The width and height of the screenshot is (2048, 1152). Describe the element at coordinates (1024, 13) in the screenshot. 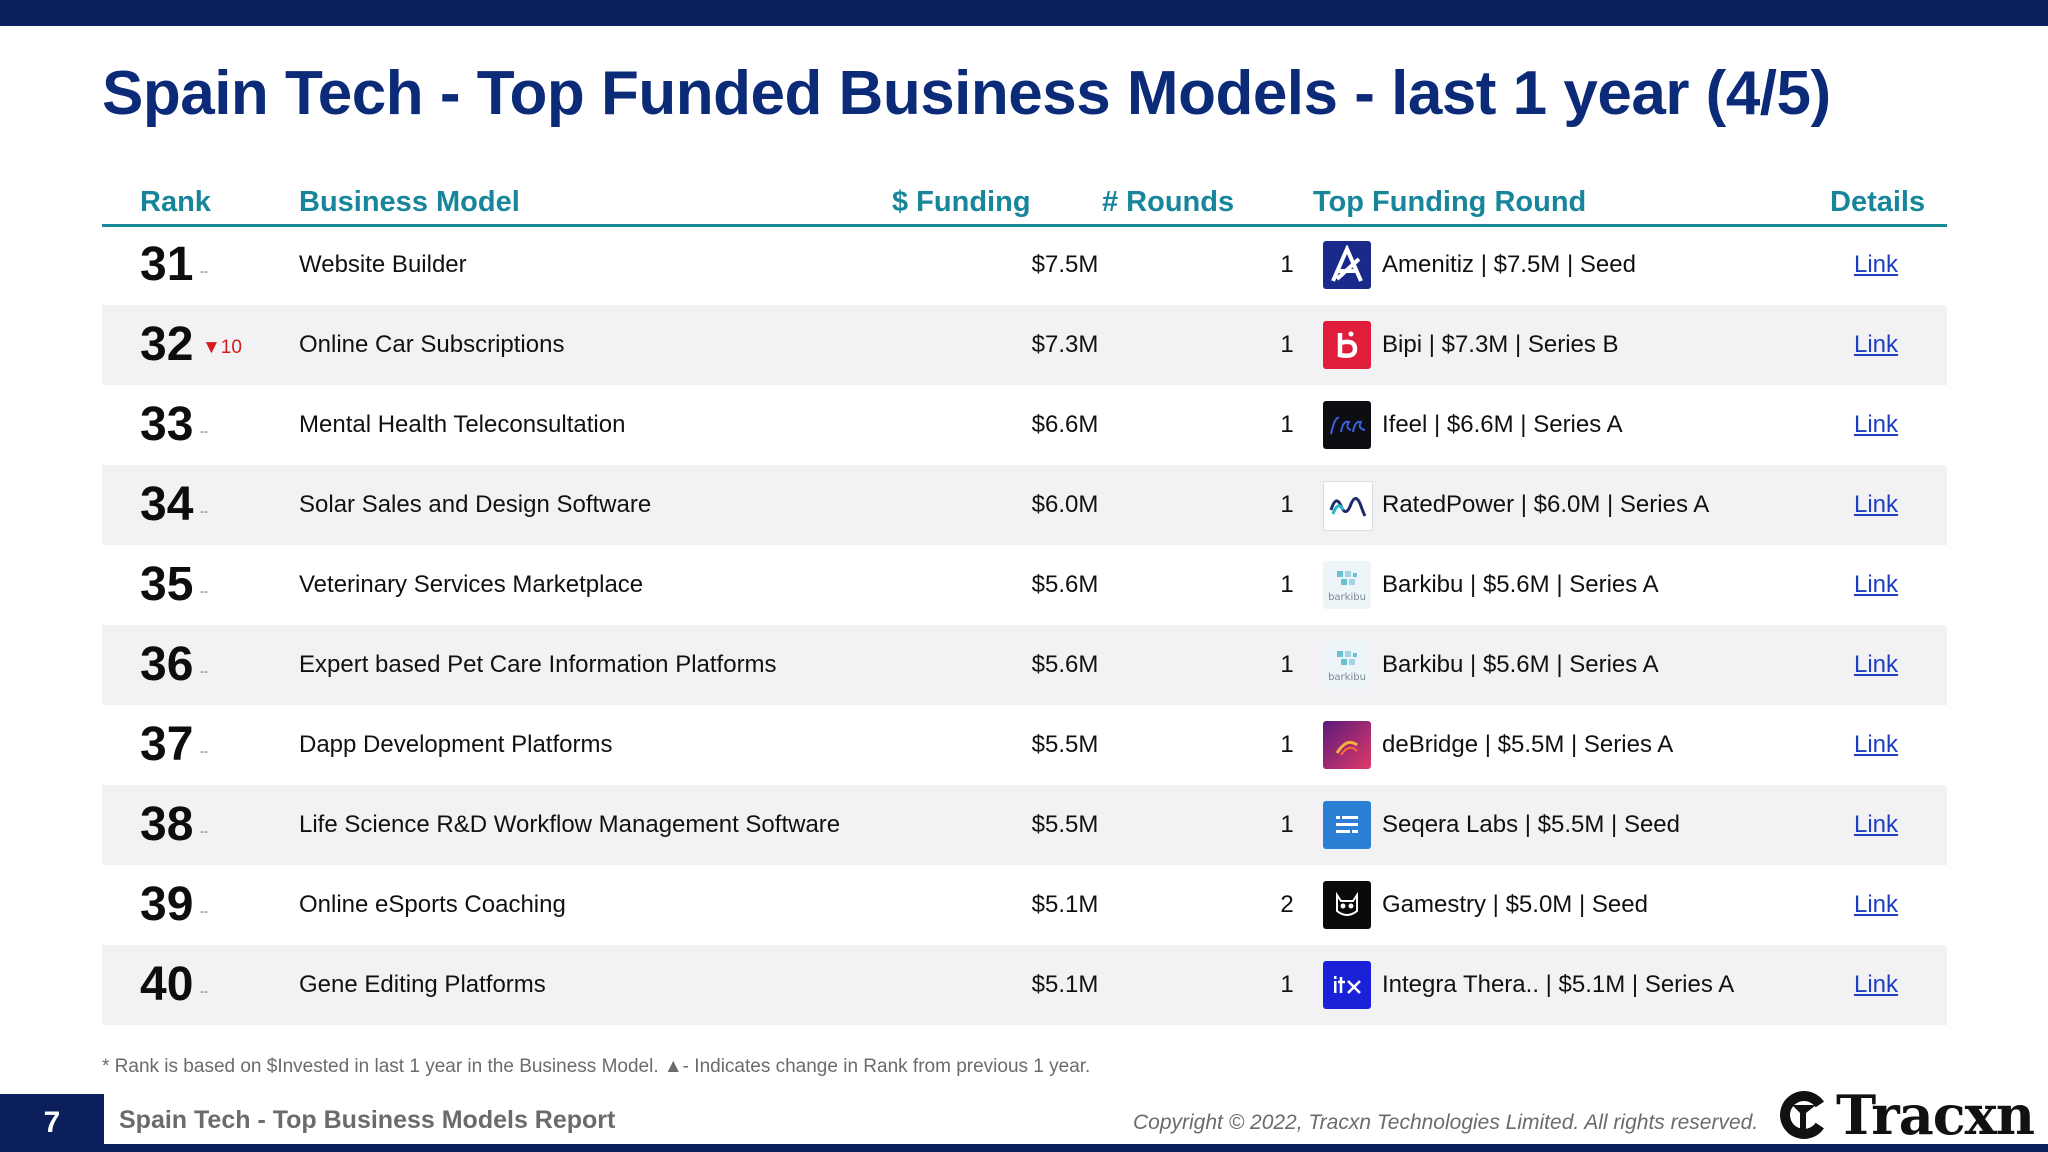

I see `top-banner` at that location.